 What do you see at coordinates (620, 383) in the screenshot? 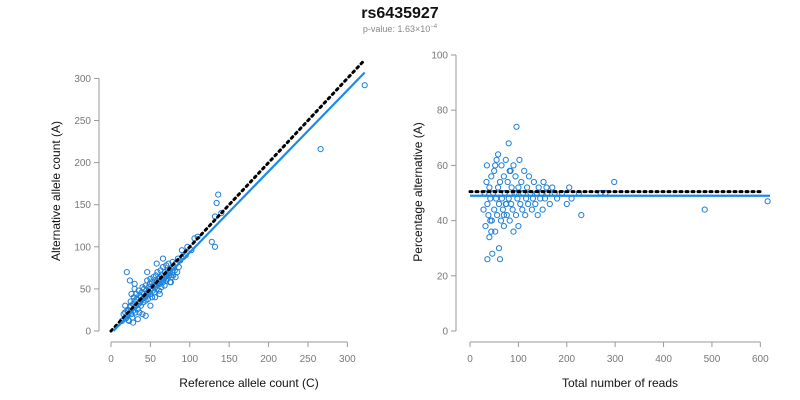
I see `right-x-axis-title: Total number of reads` at bounding box center [620, 383].